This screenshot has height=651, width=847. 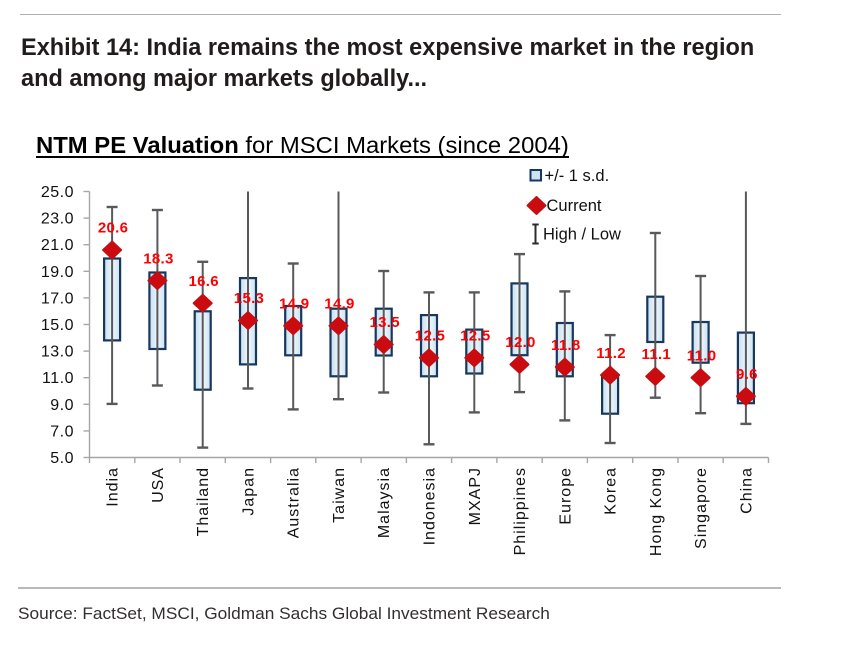 I want to click on svg-text: 13.5, so click(x=384, y=322).